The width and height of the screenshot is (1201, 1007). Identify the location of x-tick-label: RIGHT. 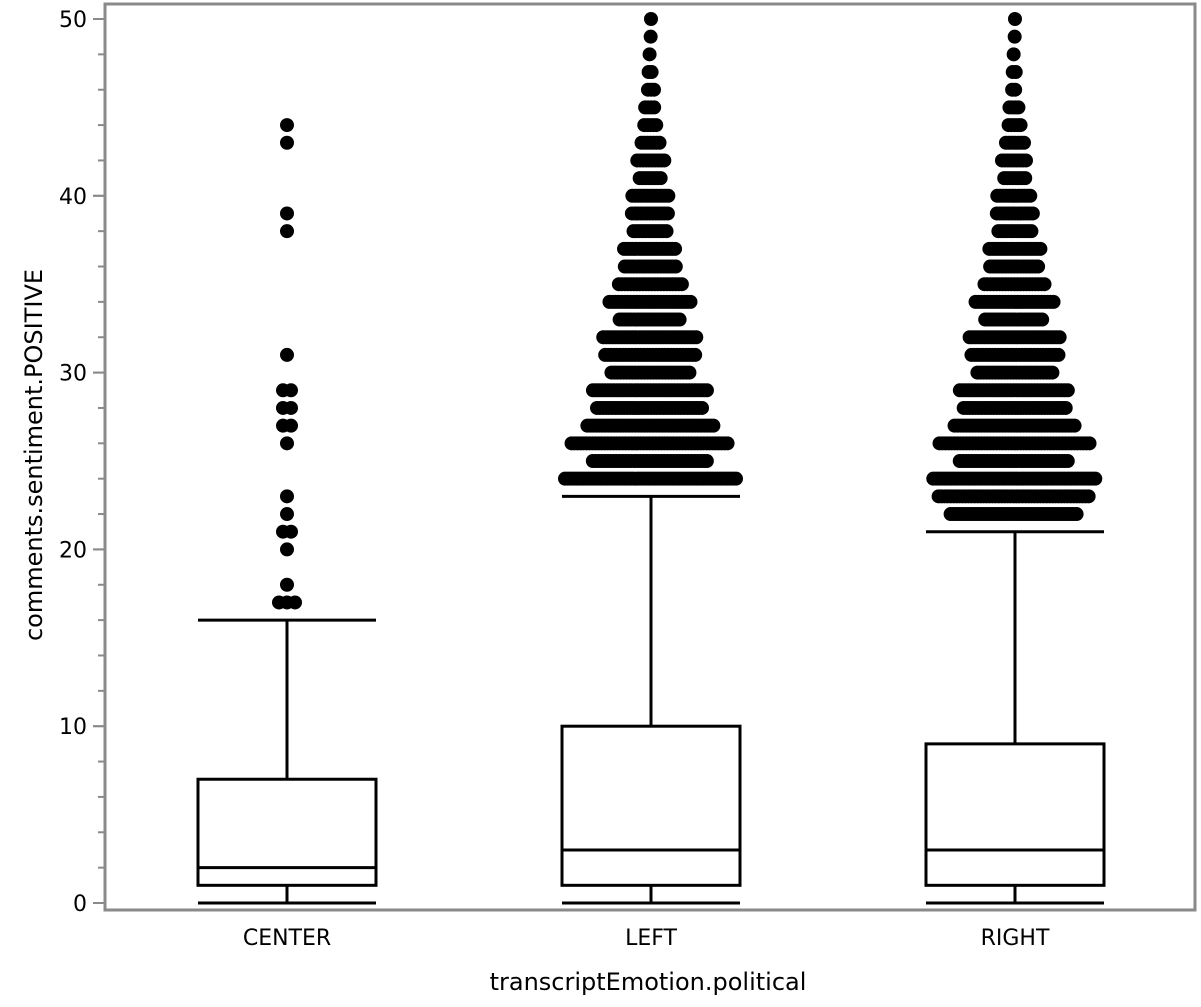
(1015, 938).